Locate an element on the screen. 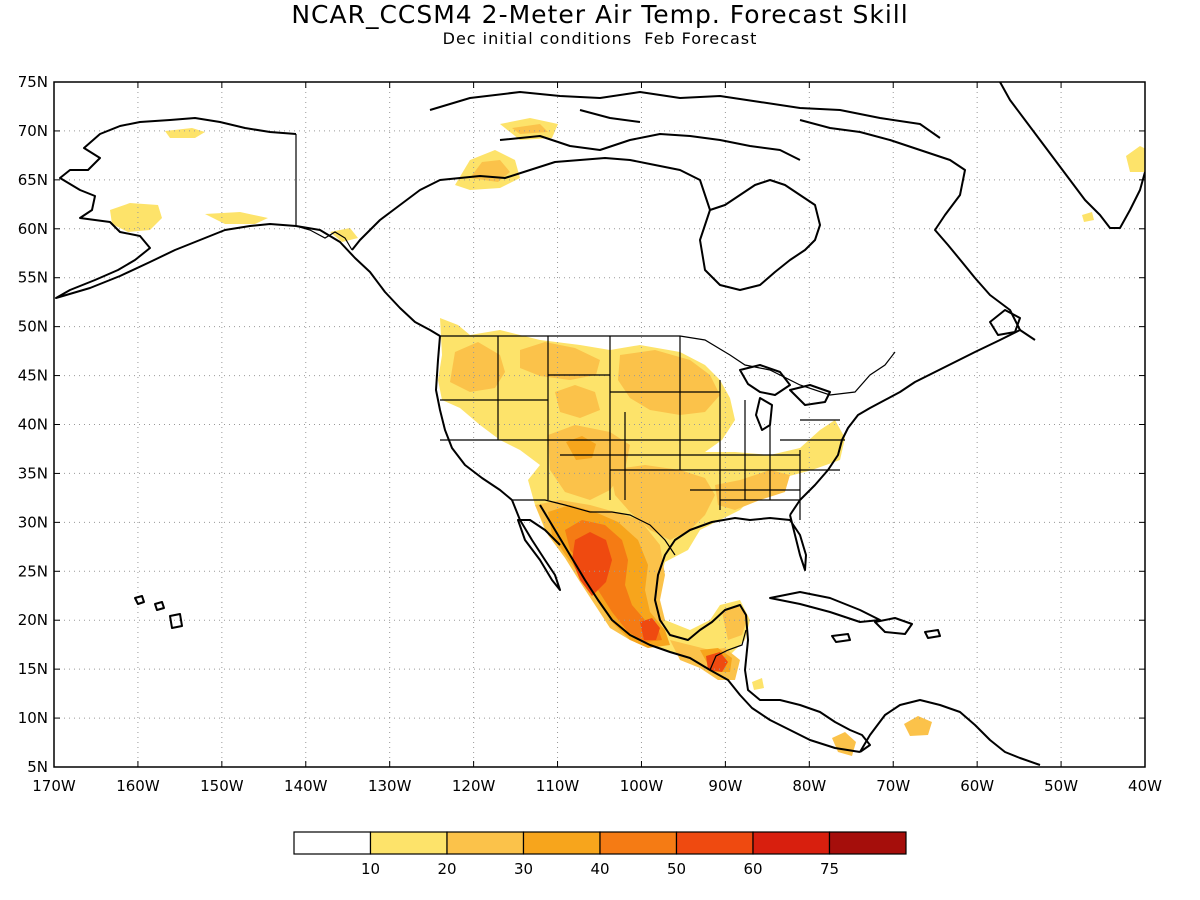 The image size is (1200, 900). coast-mexico-west is located at coordinates (700, 628).